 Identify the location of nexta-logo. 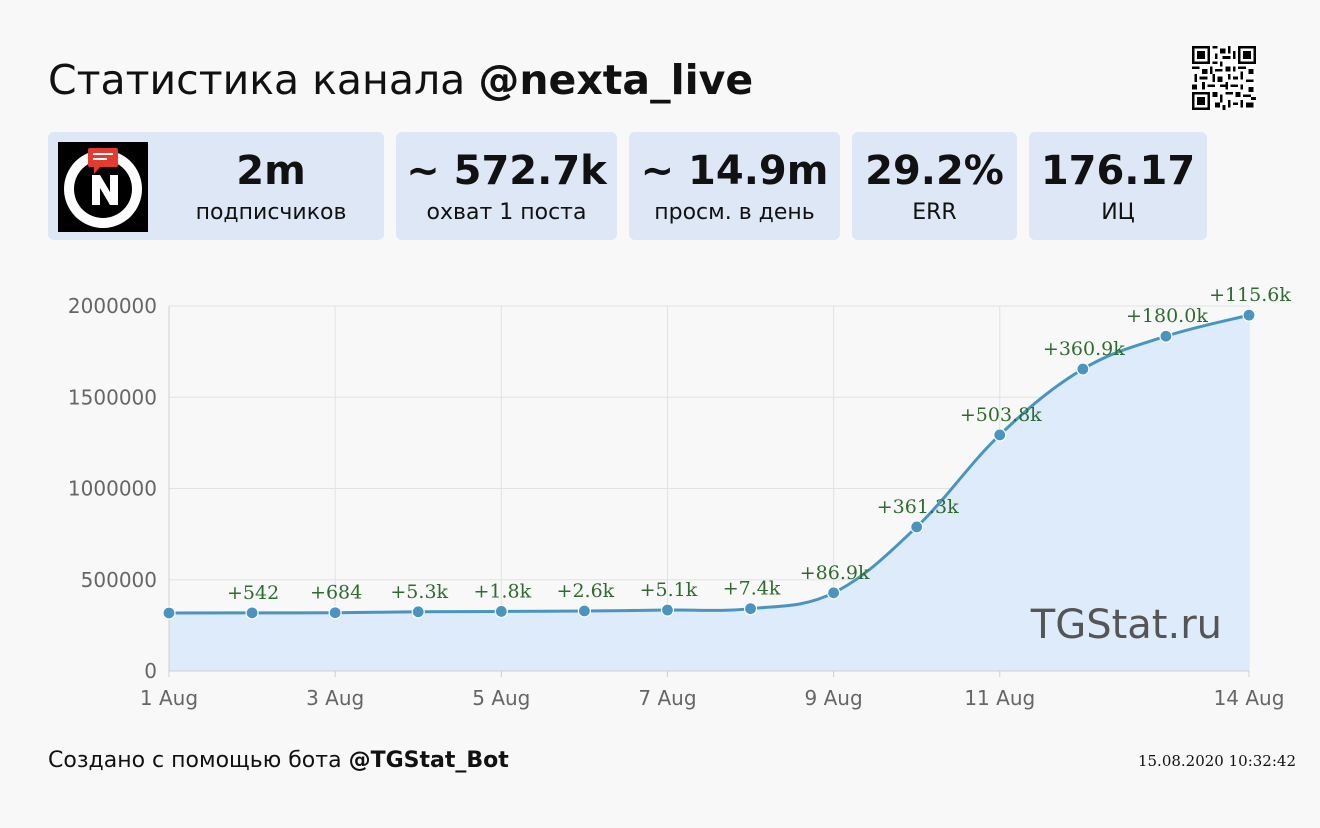
(103, 187).